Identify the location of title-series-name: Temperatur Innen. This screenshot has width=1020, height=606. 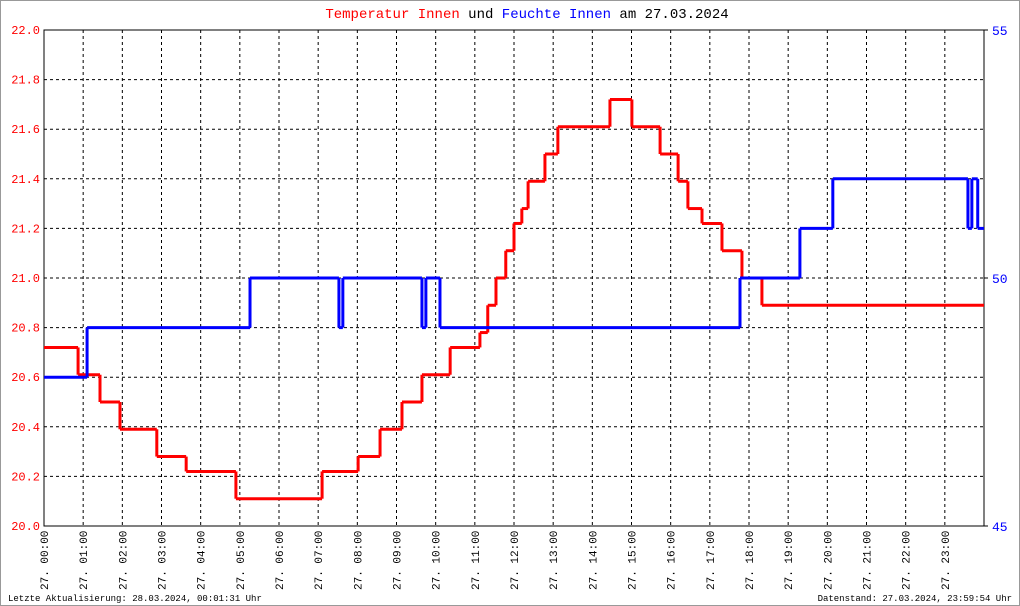
(392, 15).